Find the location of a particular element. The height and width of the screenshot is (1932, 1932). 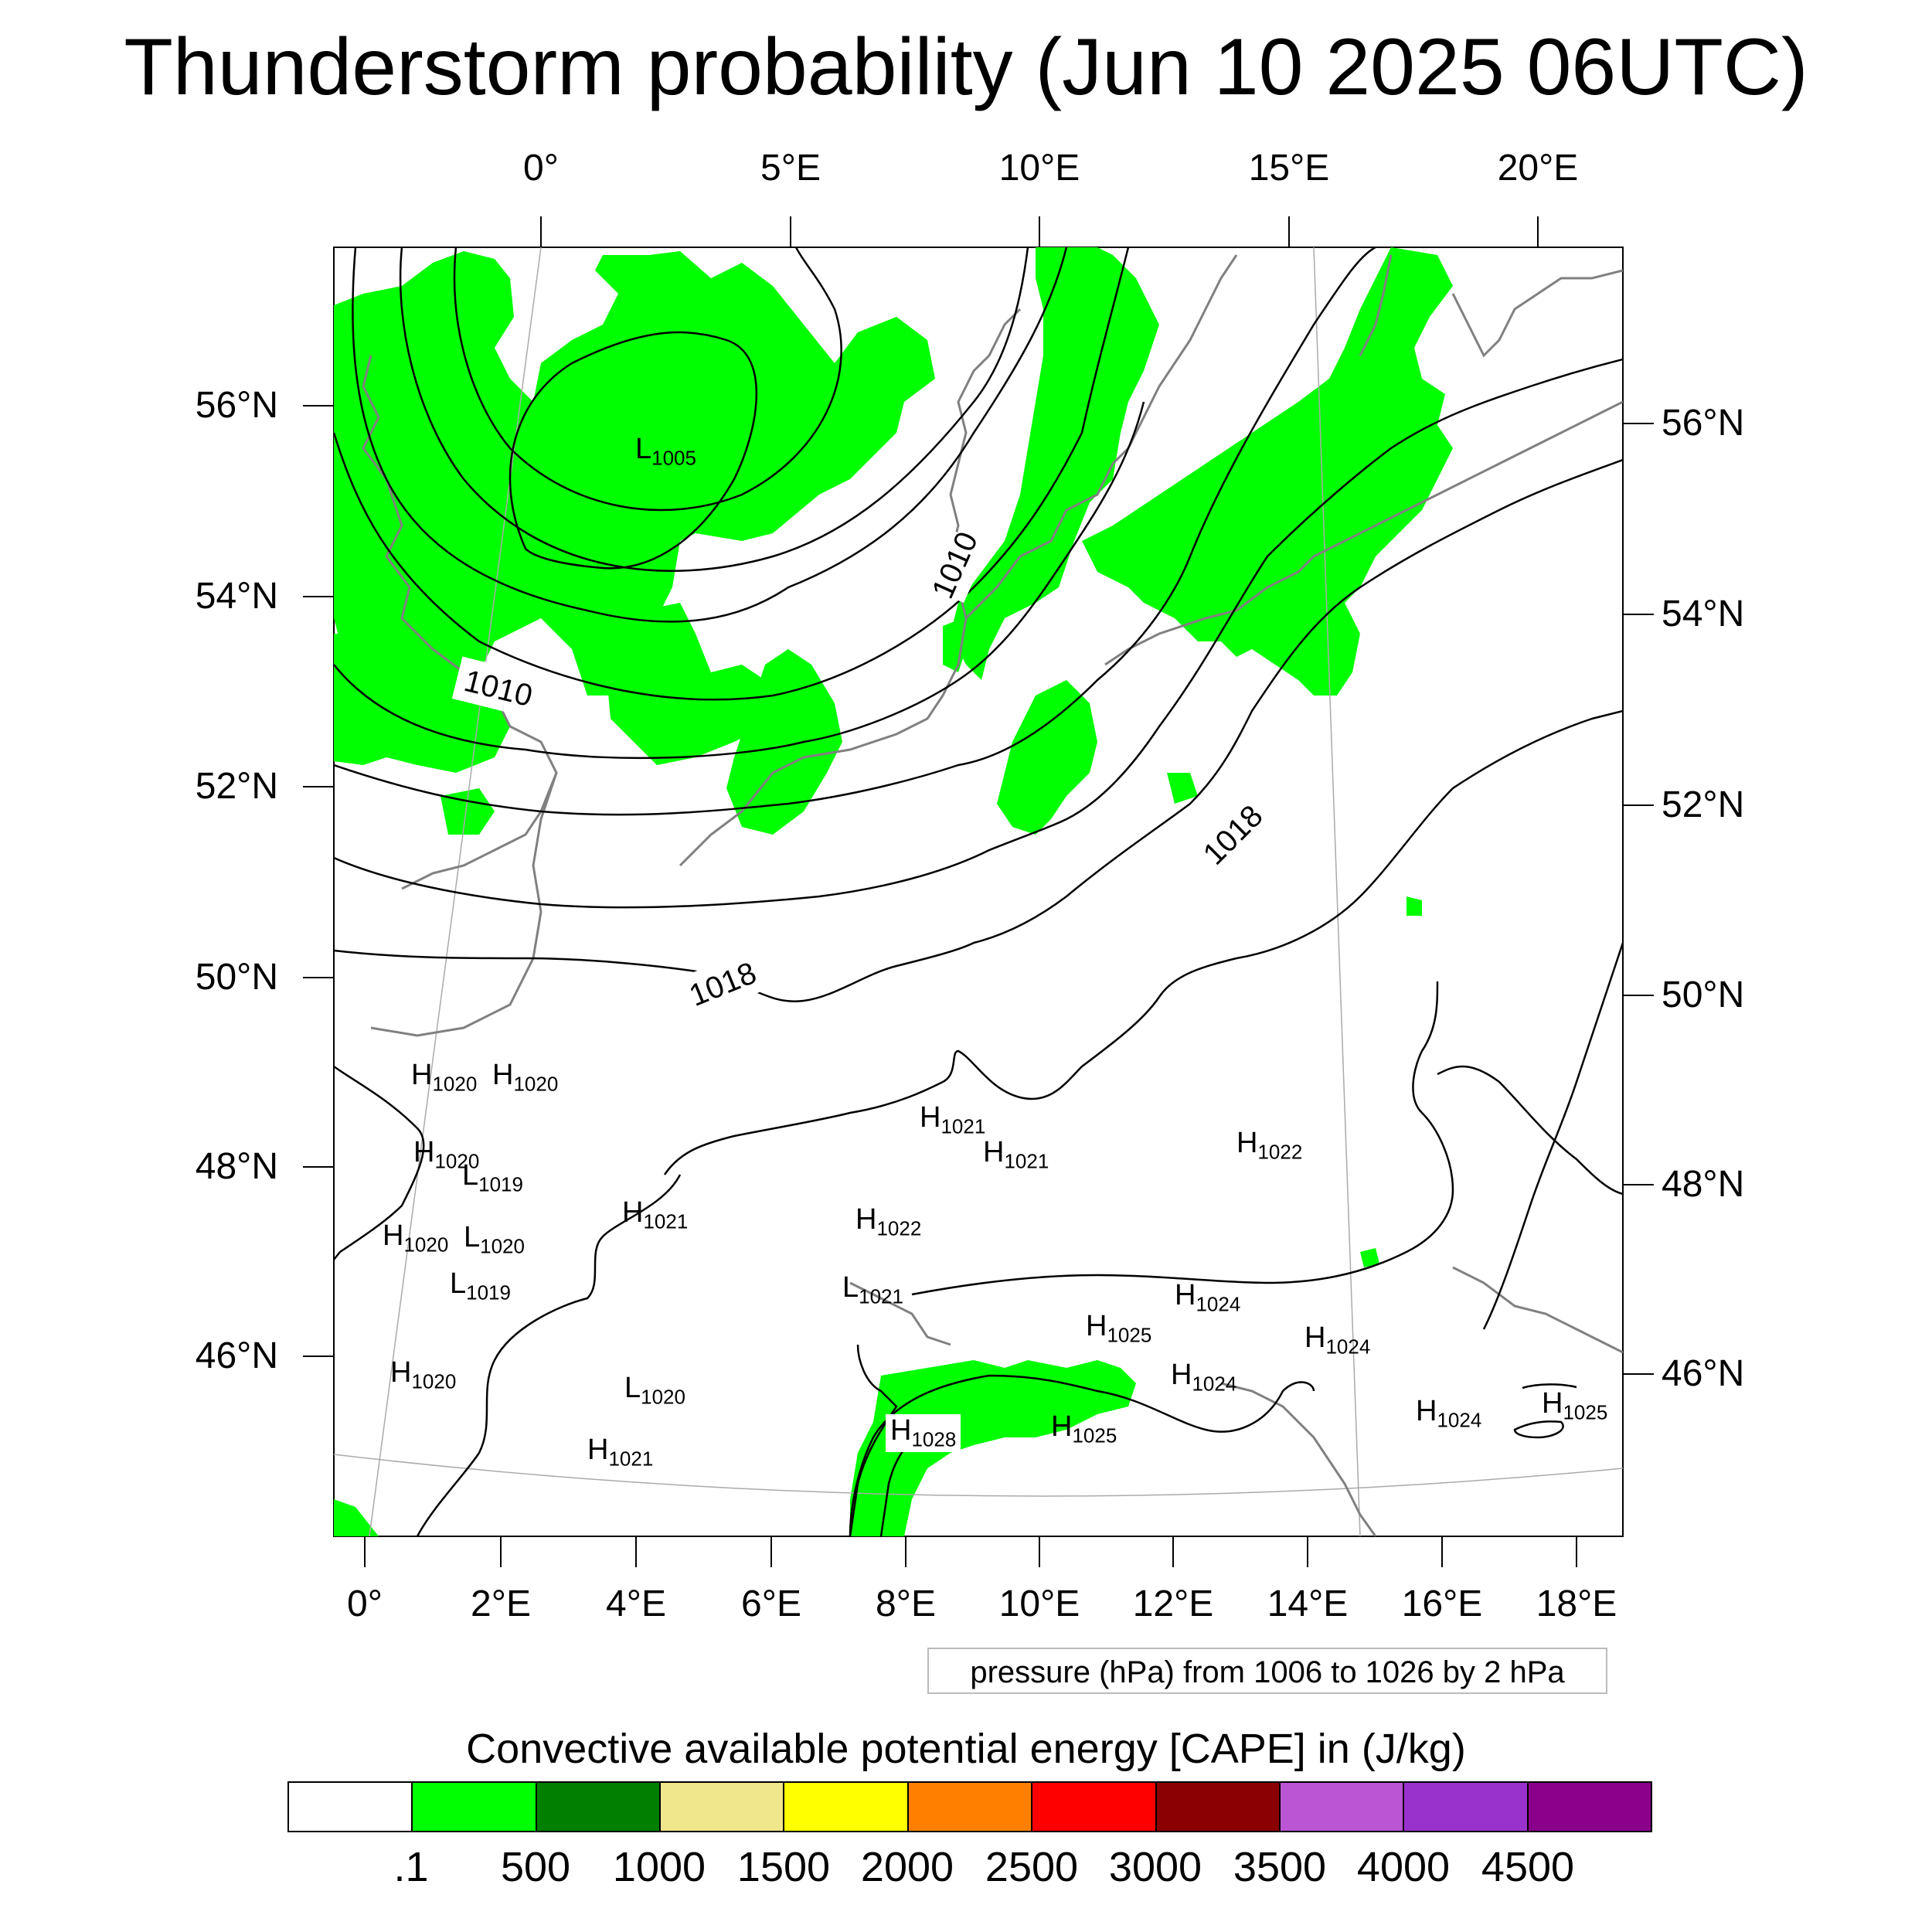

pressure-center-label: L1005 is located at coordinates (666, 452).